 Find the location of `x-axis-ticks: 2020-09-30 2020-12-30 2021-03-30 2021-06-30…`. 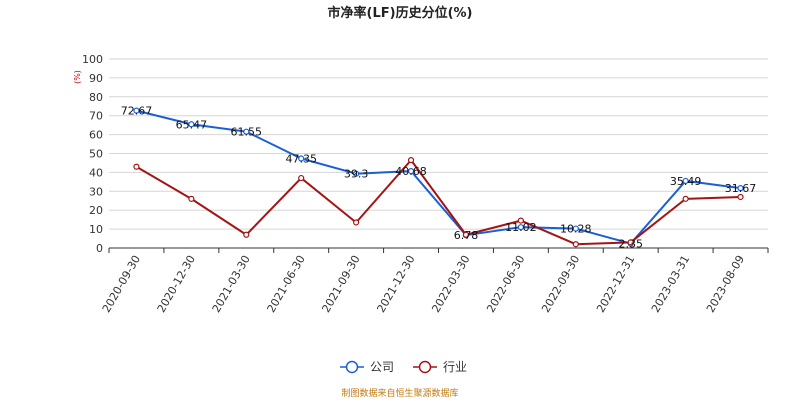

x-axis-ticks: 2020-09-30 2020-12-30 2021-03-30 2021-06-30… is located at coordinates (423, 284).